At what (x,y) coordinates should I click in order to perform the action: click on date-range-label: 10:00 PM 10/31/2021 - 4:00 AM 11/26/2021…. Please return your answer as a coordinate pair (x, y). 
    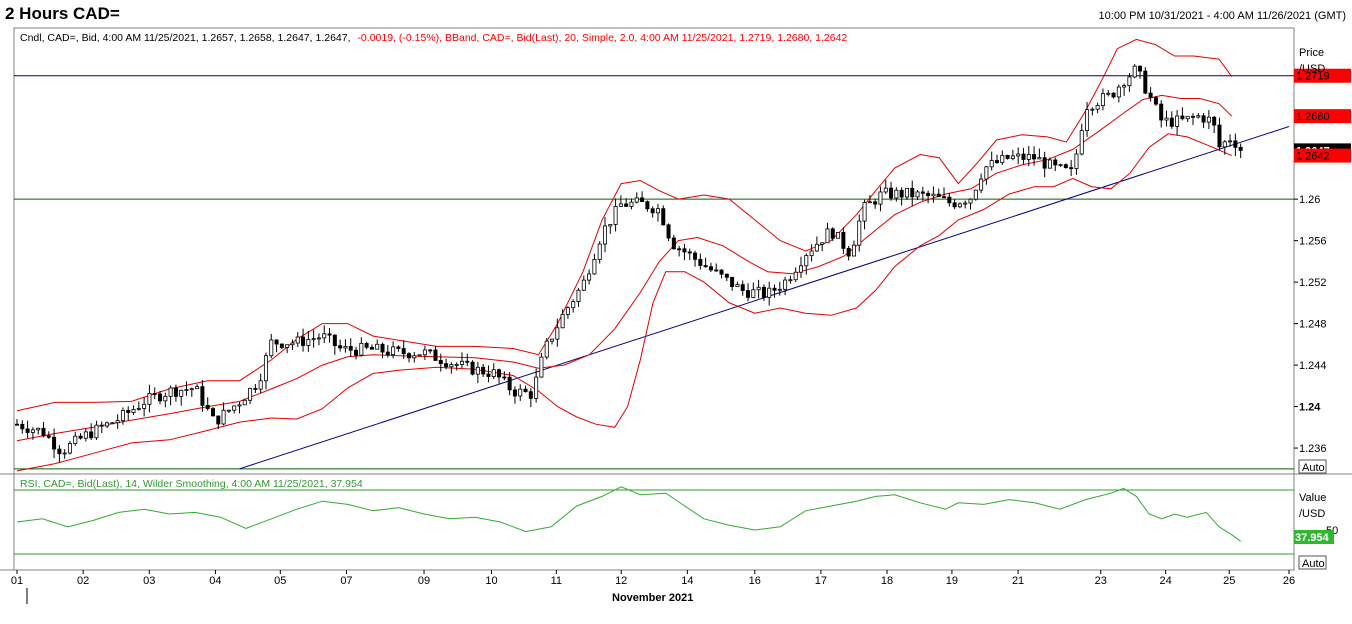
    Looking at the image, I should click on (1222, 16).